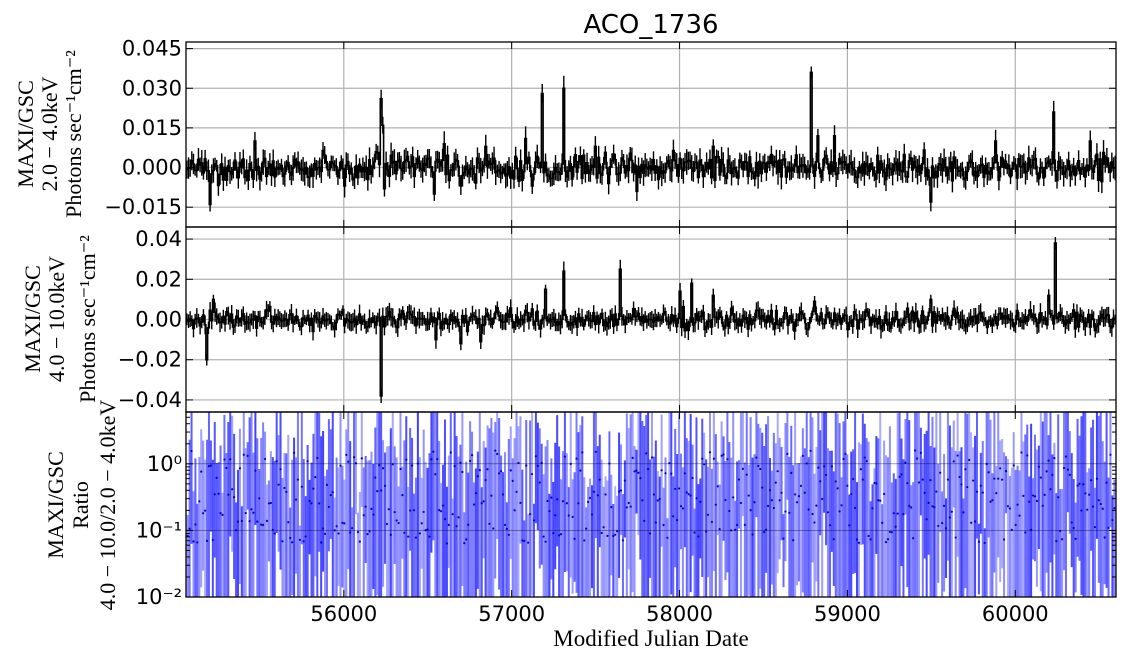 This screenshot has height=663, width=1127. Describe the element at coordinates (49, 133) in the screenshot. I see `ylabel-soft-line2: 2.0 − 4.0keV` at that location.